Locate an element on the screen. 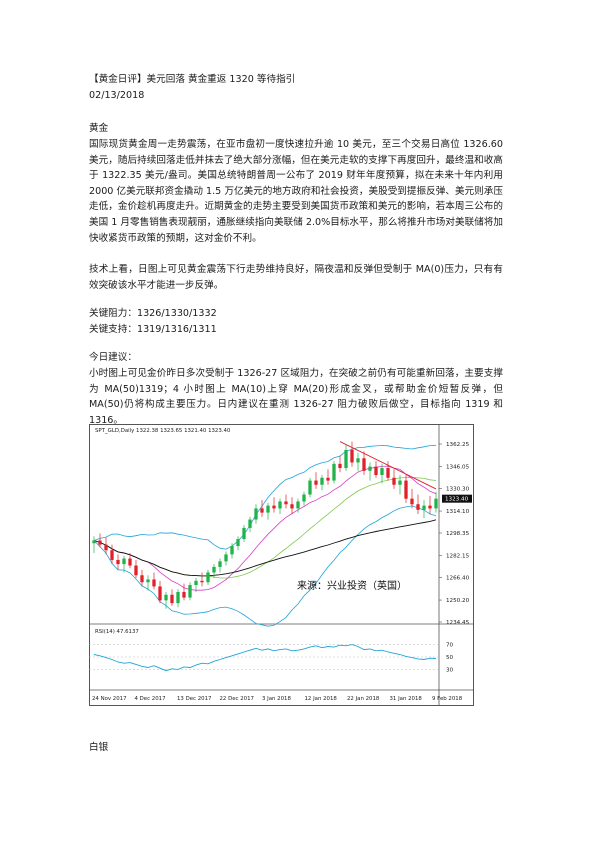 Image resolution: width=595 pixels, height=842 pixels. article-date: 02/13/2018 is located at coordinates (117, 95).